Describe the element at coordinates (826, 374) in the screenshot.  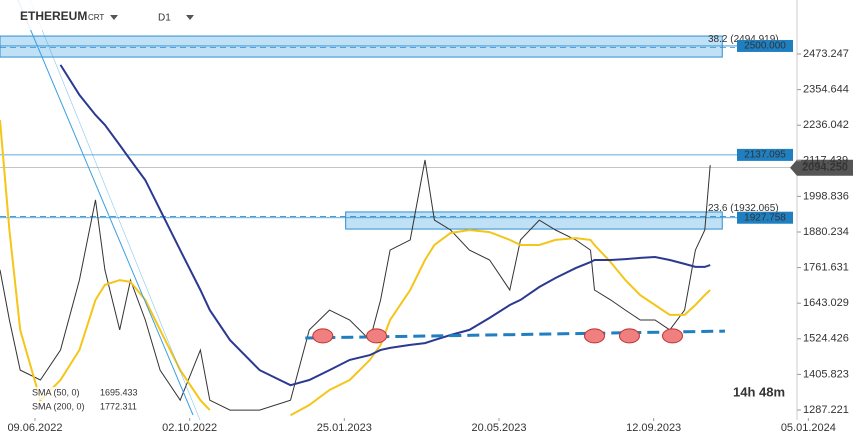
I see `y-tick-label: 1405.823` at that location.